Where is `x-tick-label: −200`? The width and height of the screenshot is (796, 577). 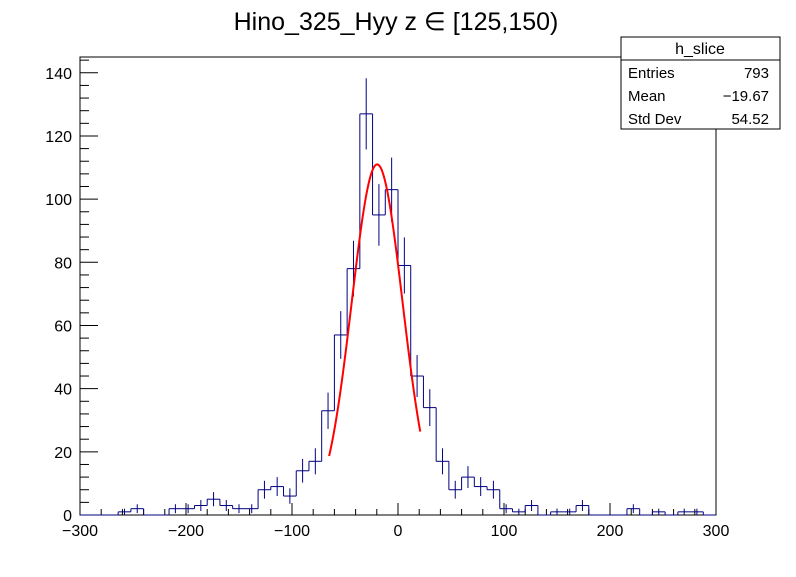
x-tick-label: −200 is located at coordinates (186, 531).